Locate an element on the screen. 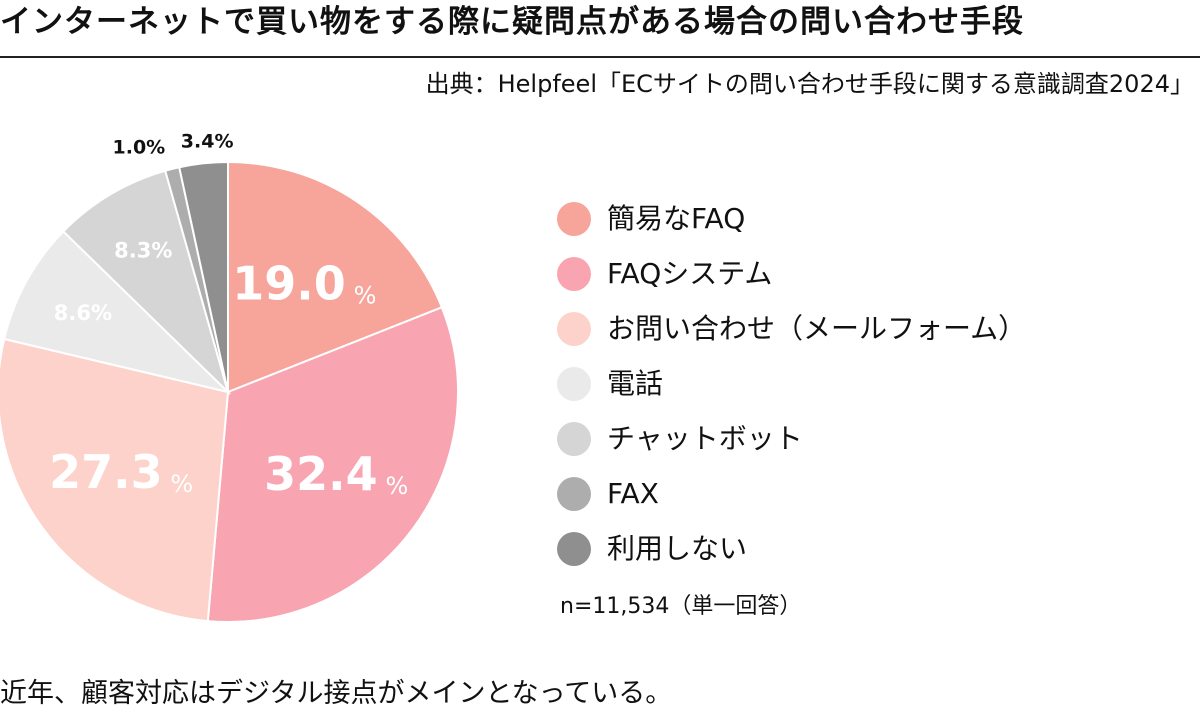 Image resolution: width=1200 pixels, height=714 pixels. slice-value-label: 8.6% is located at coordinates (83, 313).